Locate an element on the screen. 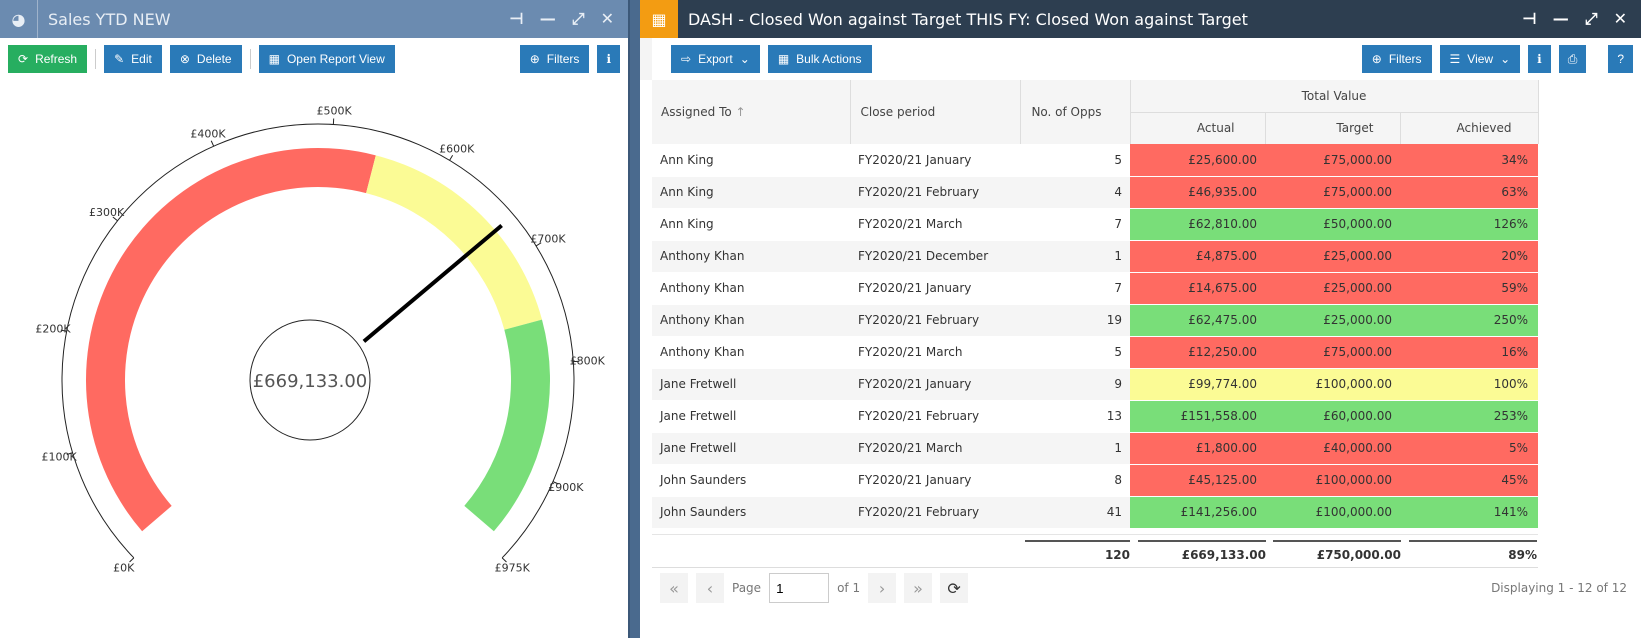 The height and width of the screenshot is (638, 1641). delete-button: ⊗ Delete is located at coordinates (205, 59).